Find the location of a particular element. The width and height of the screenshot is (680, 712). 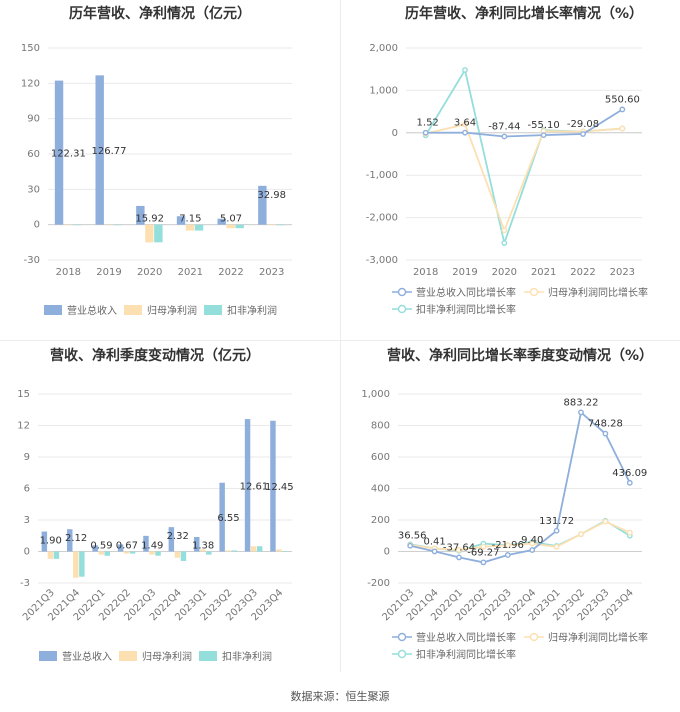

chart3-legend-label: 归母净利润 is located at coordinates (167, 656).